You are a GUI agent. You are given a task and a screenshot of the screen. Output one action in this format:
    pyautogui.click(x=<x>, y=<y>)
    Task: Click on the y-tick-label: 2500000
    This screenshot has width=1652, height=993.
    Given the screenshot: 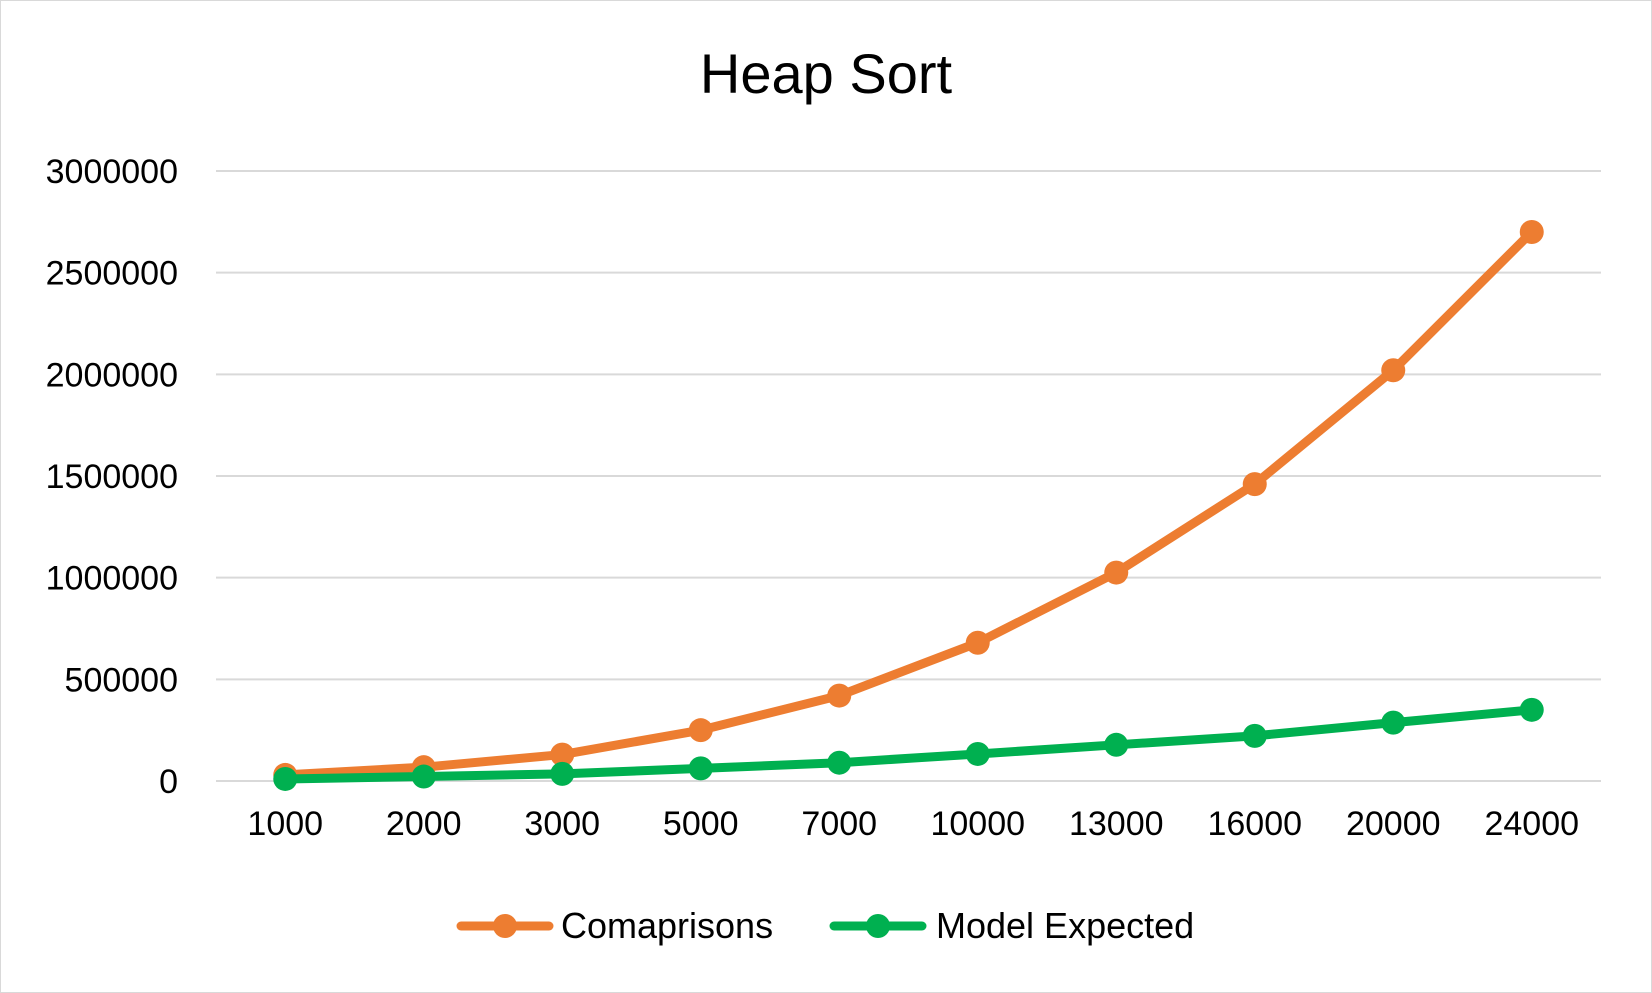 What is the action you would take?
    pyautogui.click(x=112, y=274)
    